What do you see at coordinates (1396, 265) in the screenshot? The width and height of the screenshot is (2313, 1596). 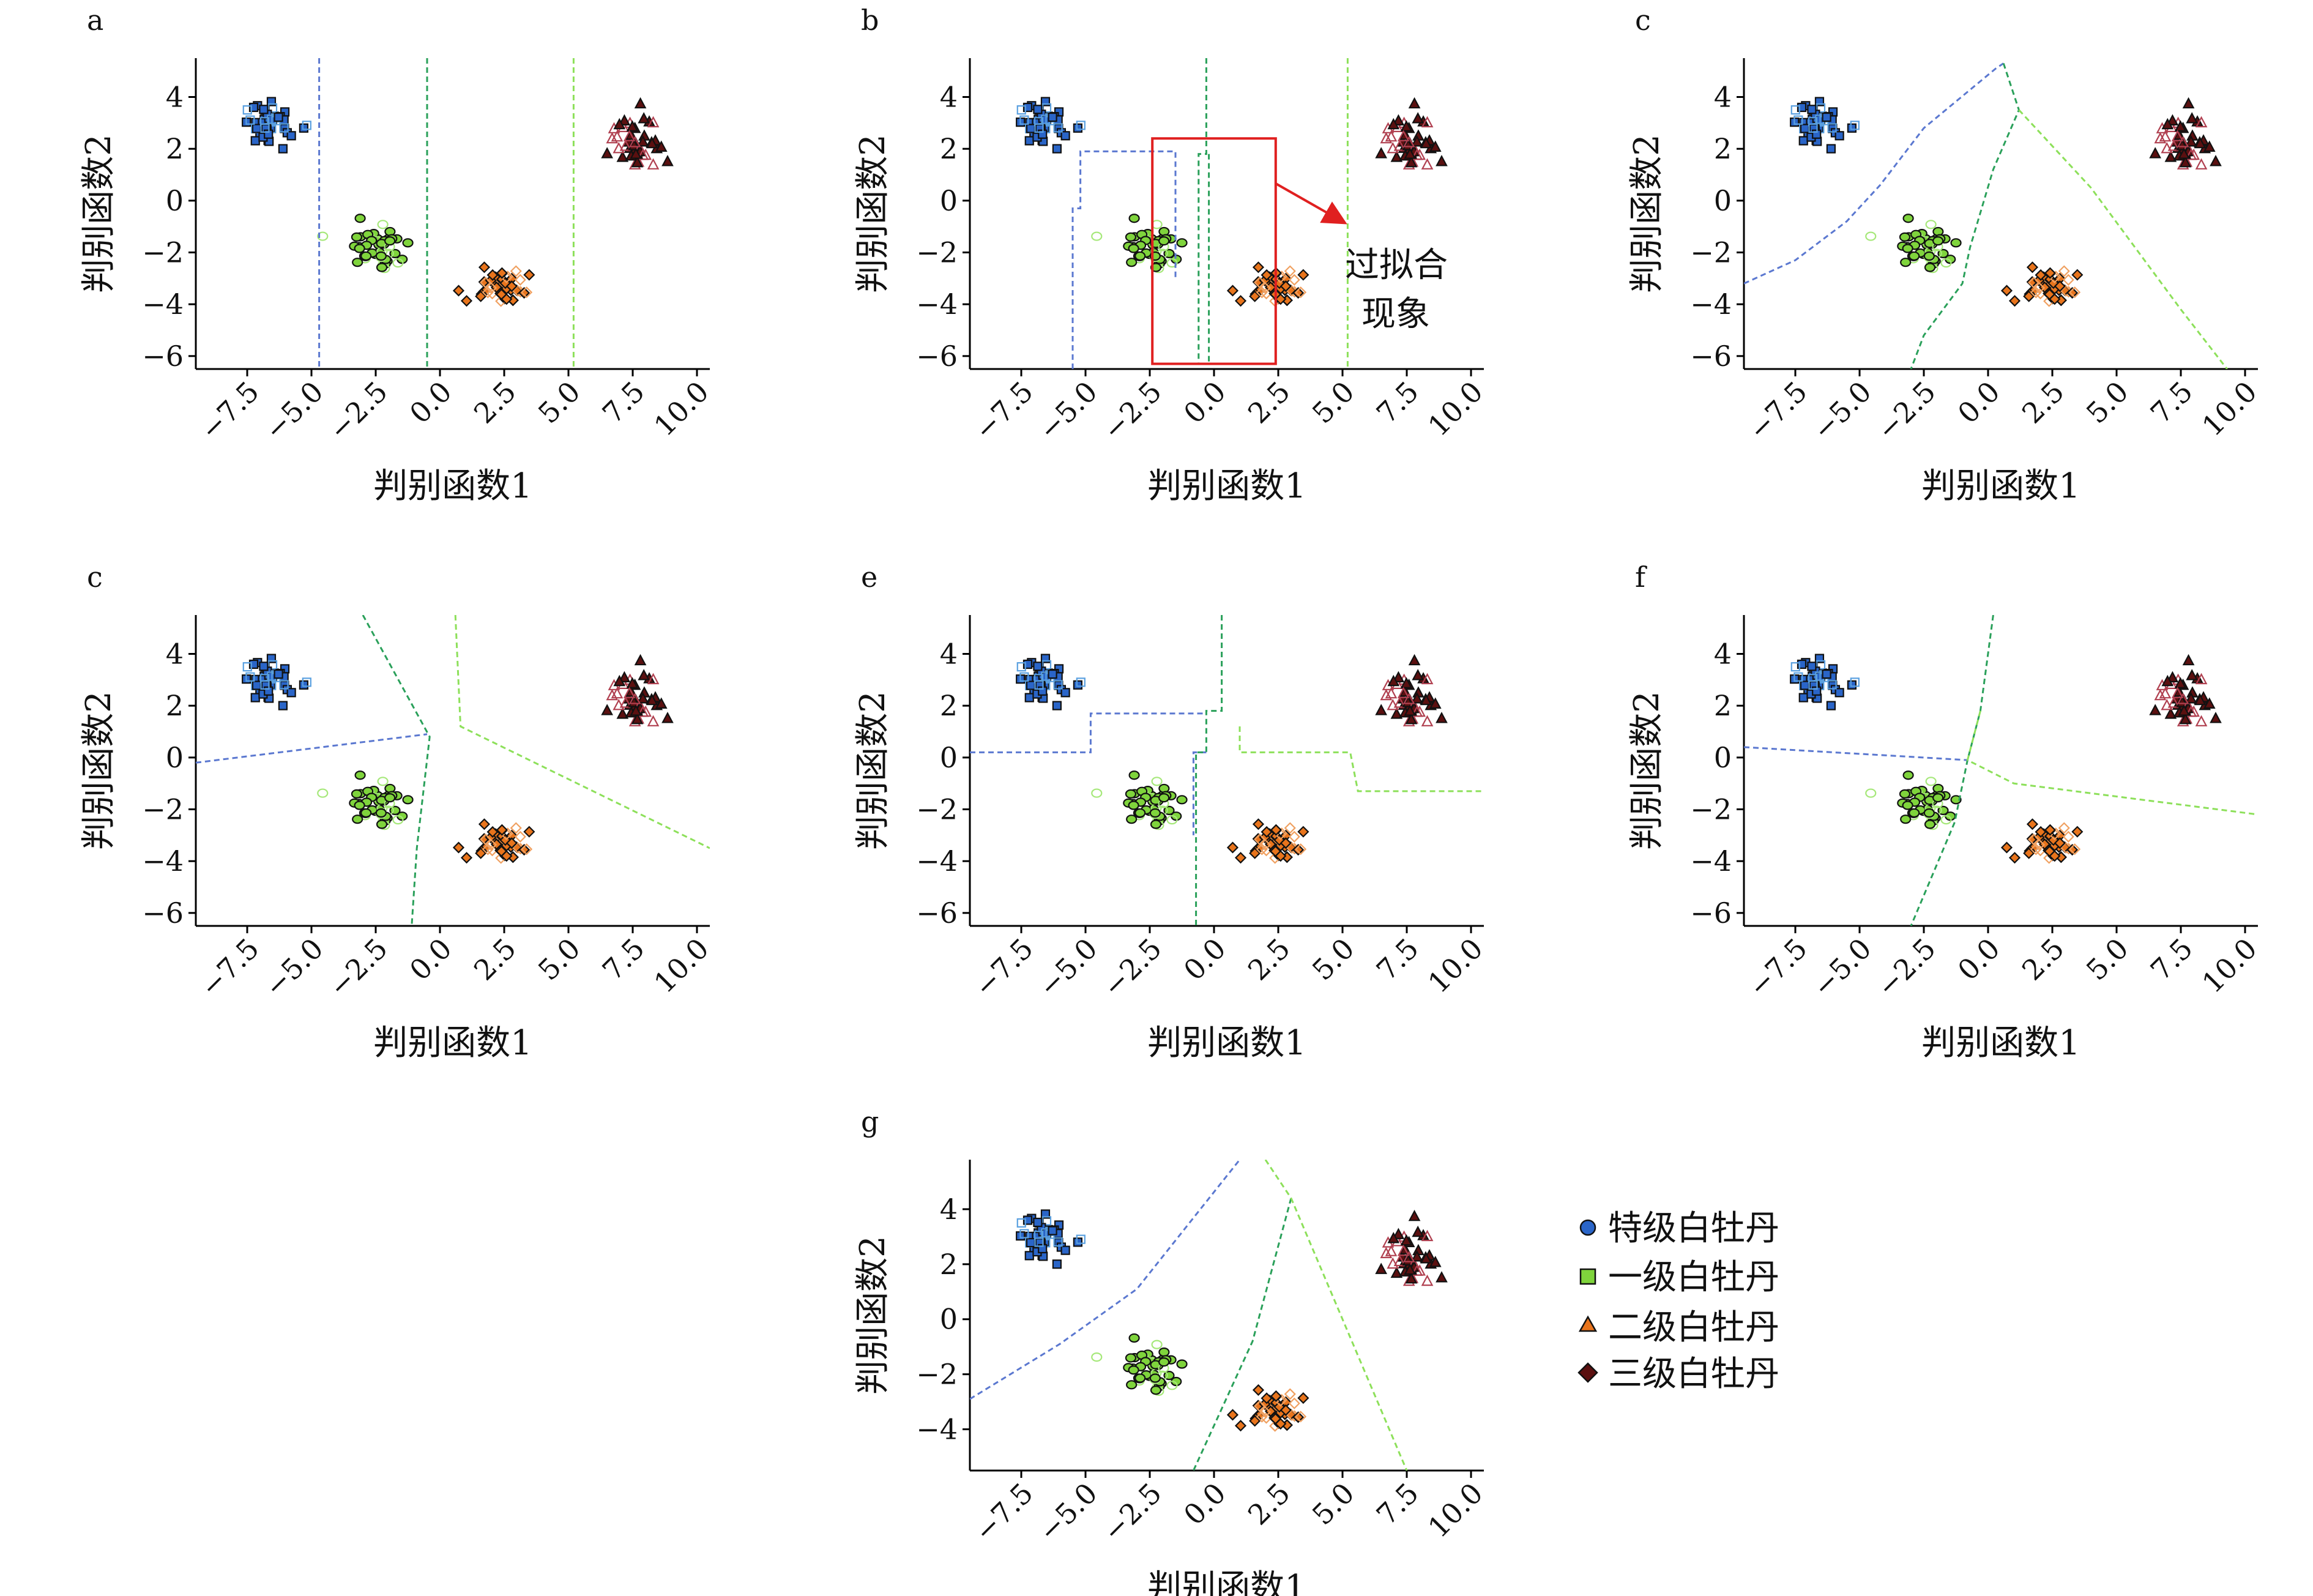 I see `annotation-line-1: 过拟合` at bounding box center [1396, 265].